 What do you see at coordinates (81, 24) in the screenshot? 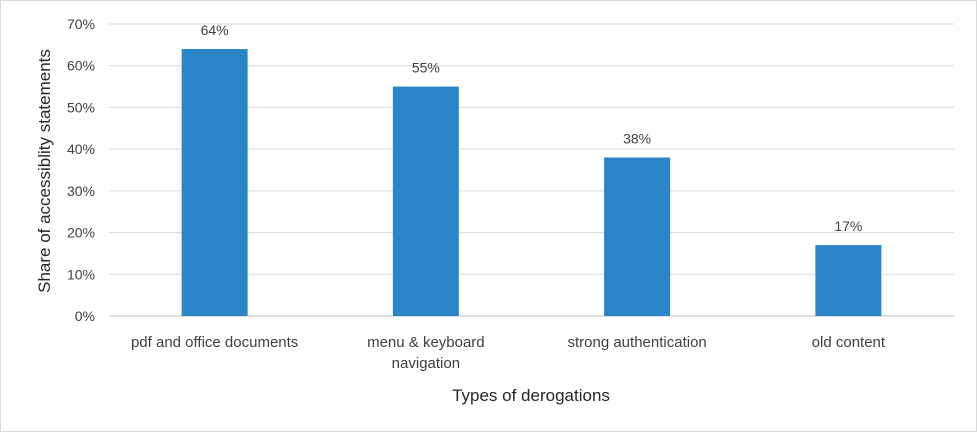
I see `y-tick-label: 70%` at bounding box center [81, 24].